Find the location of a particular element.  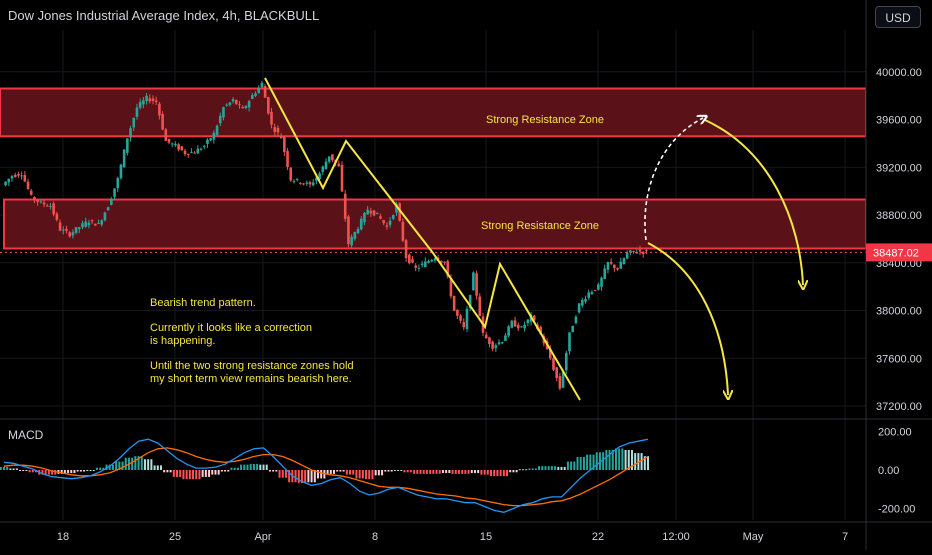

note-line: my short term view remains bearish here. is located at coordinates (251, 379).